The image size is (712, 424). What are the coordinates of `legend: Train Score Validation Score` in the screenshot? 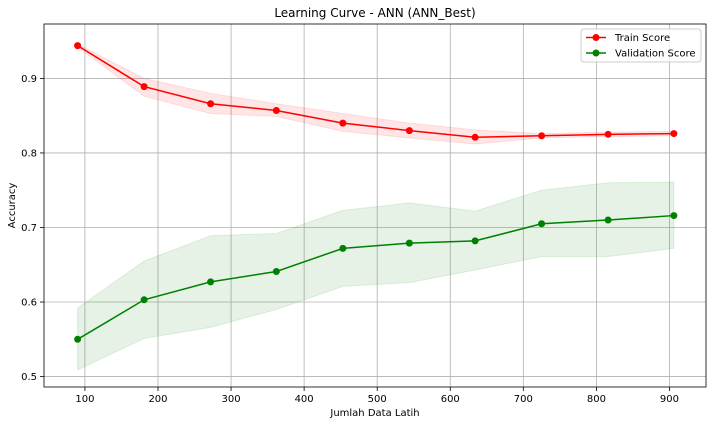 It's located at (641, 45).